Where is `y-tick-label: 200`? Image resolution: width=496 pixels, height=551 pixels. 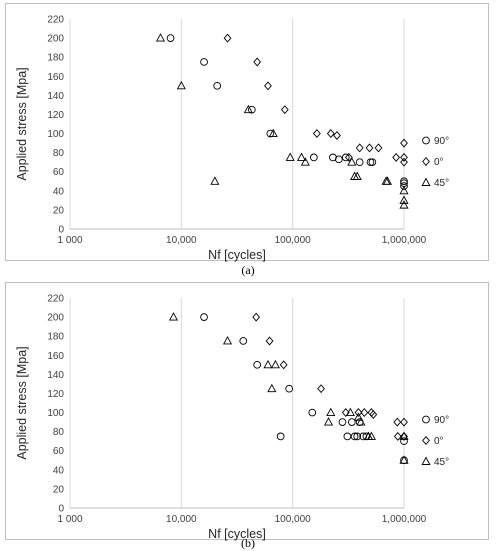
y-tick-label: 200 is located at coordinates (55, 39).